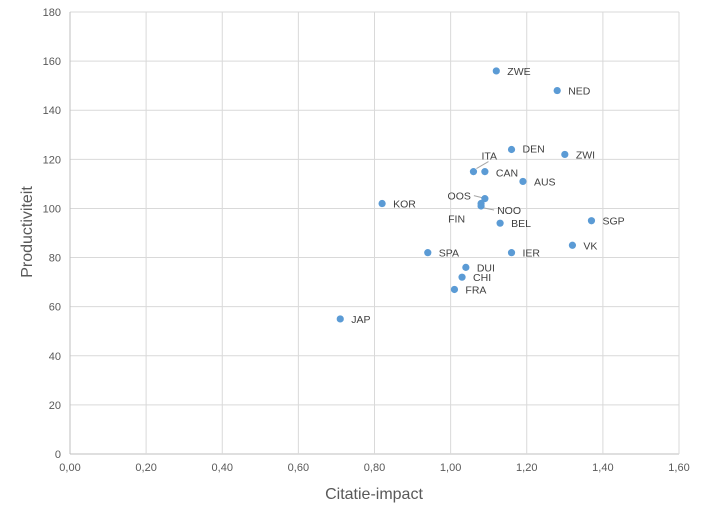 The image size is (701, 516). I want to click on data-label-aus: AUS, so click(545, 182).